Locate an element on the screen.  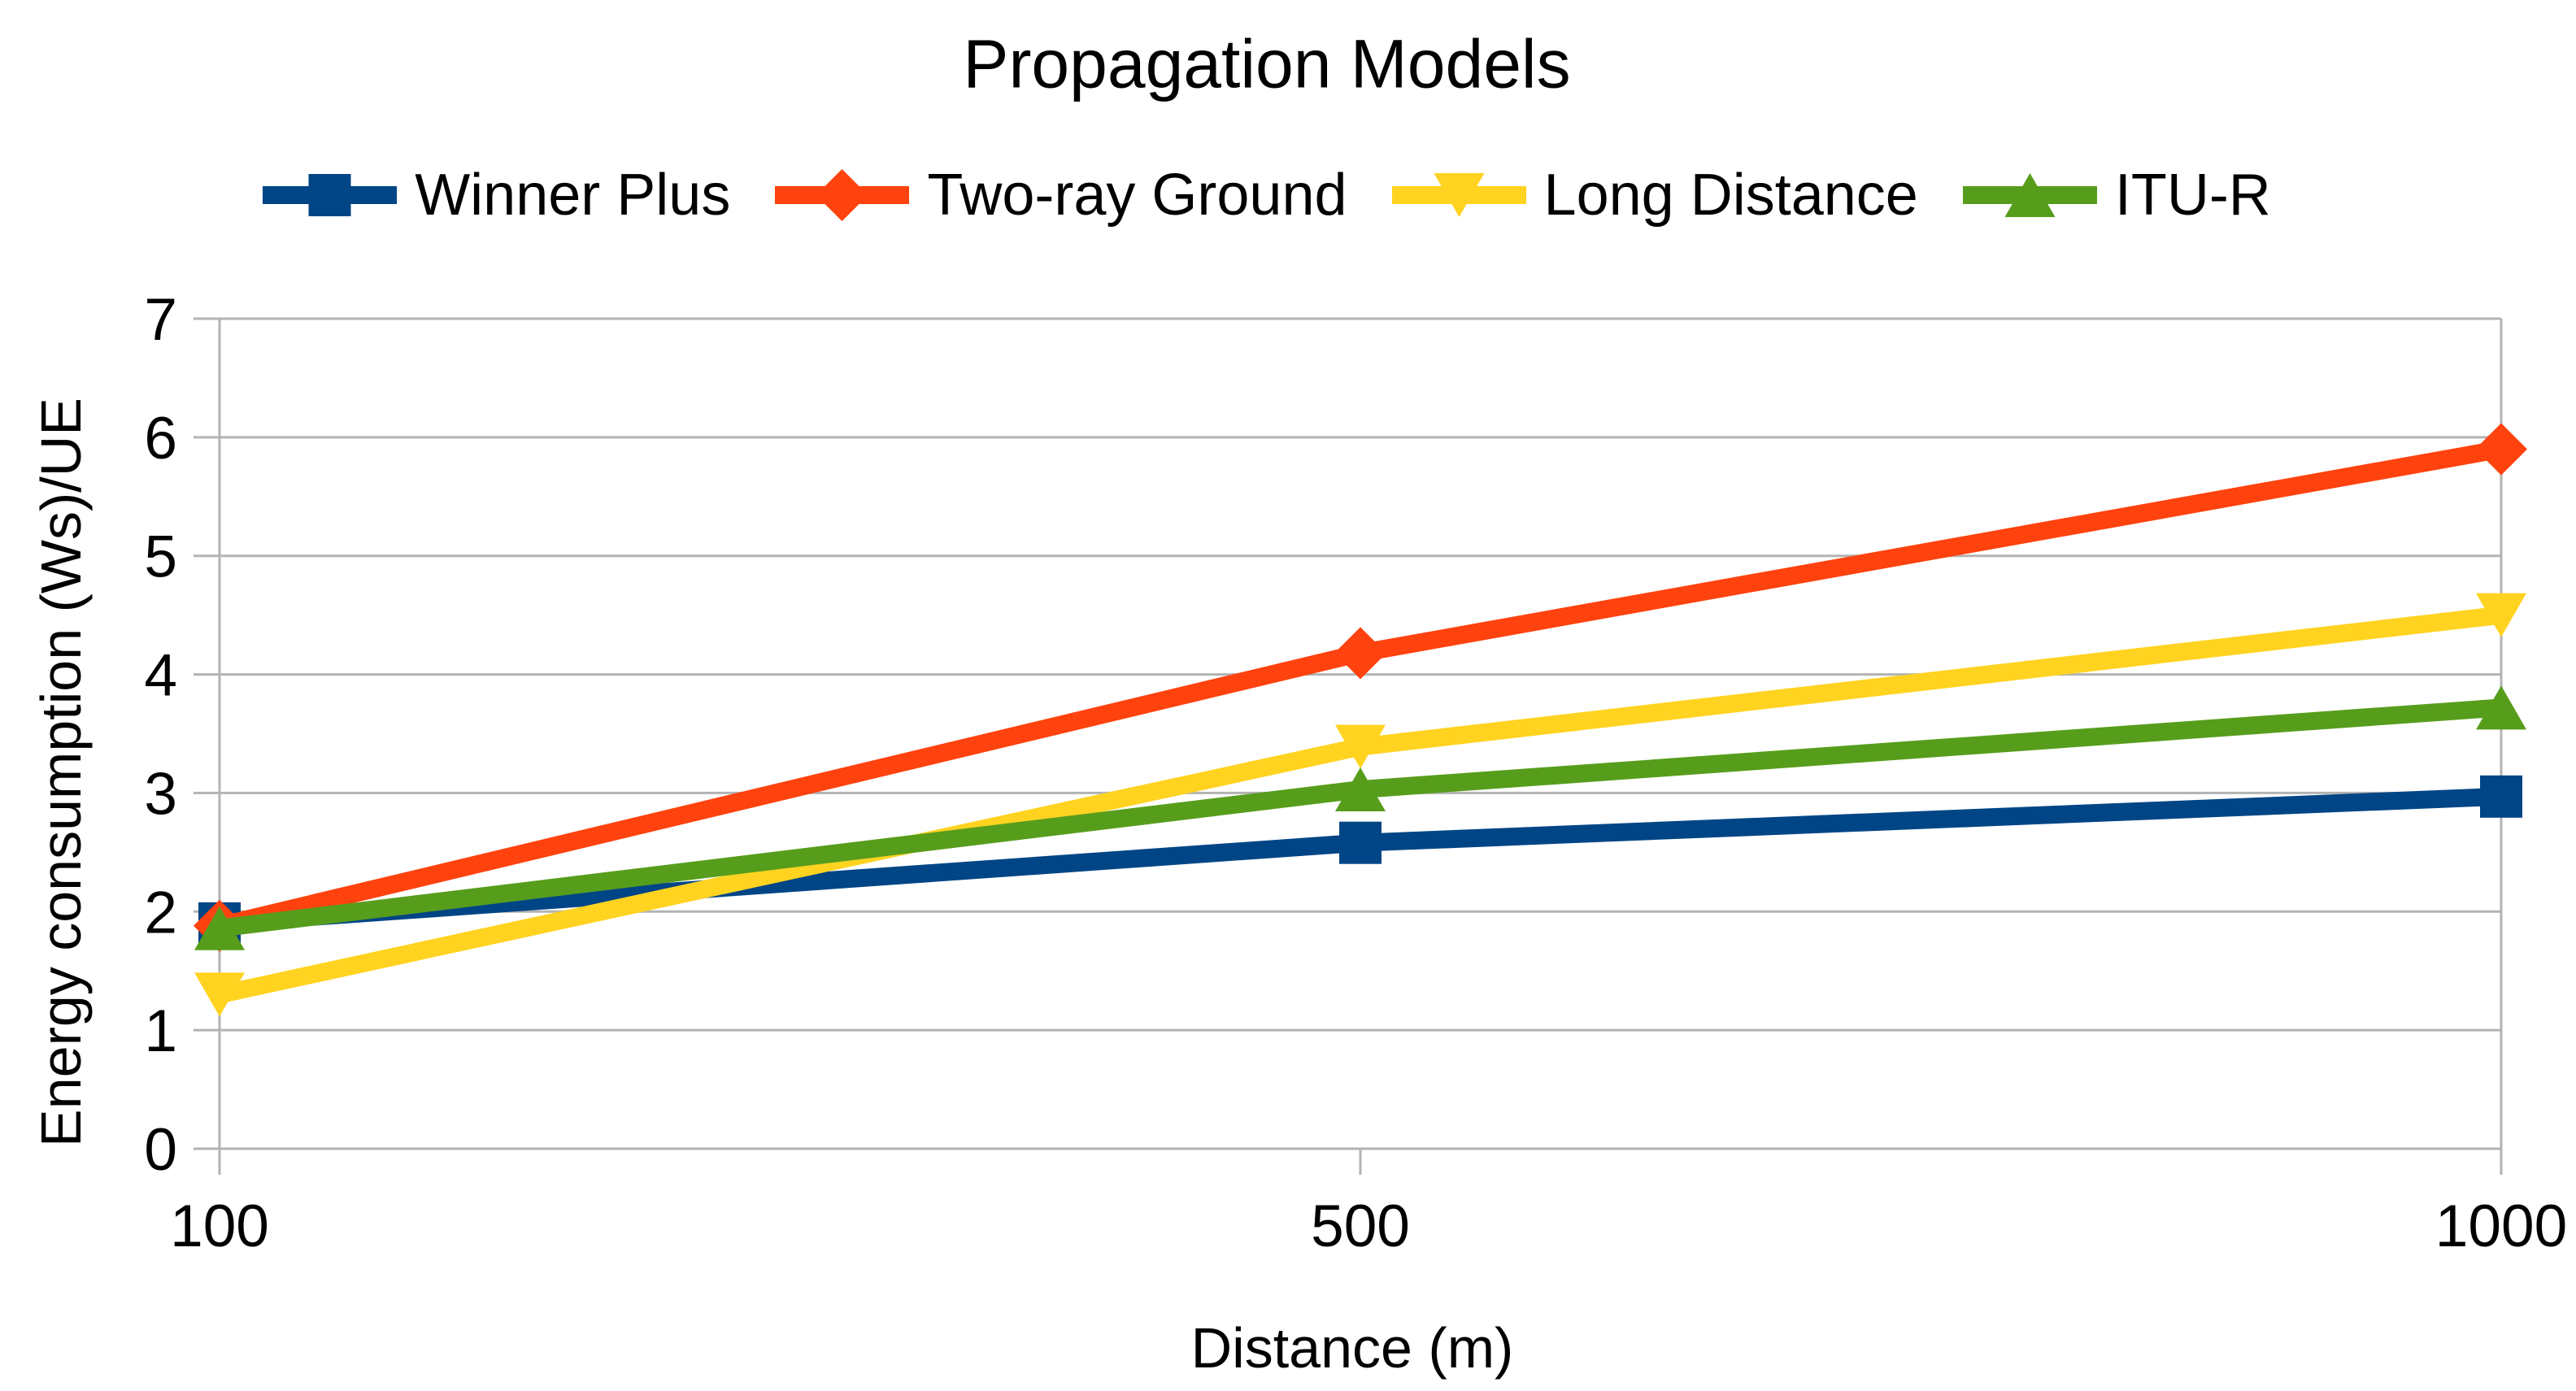
legend-marker-diamond-icon is located at coordinates (843, 195).